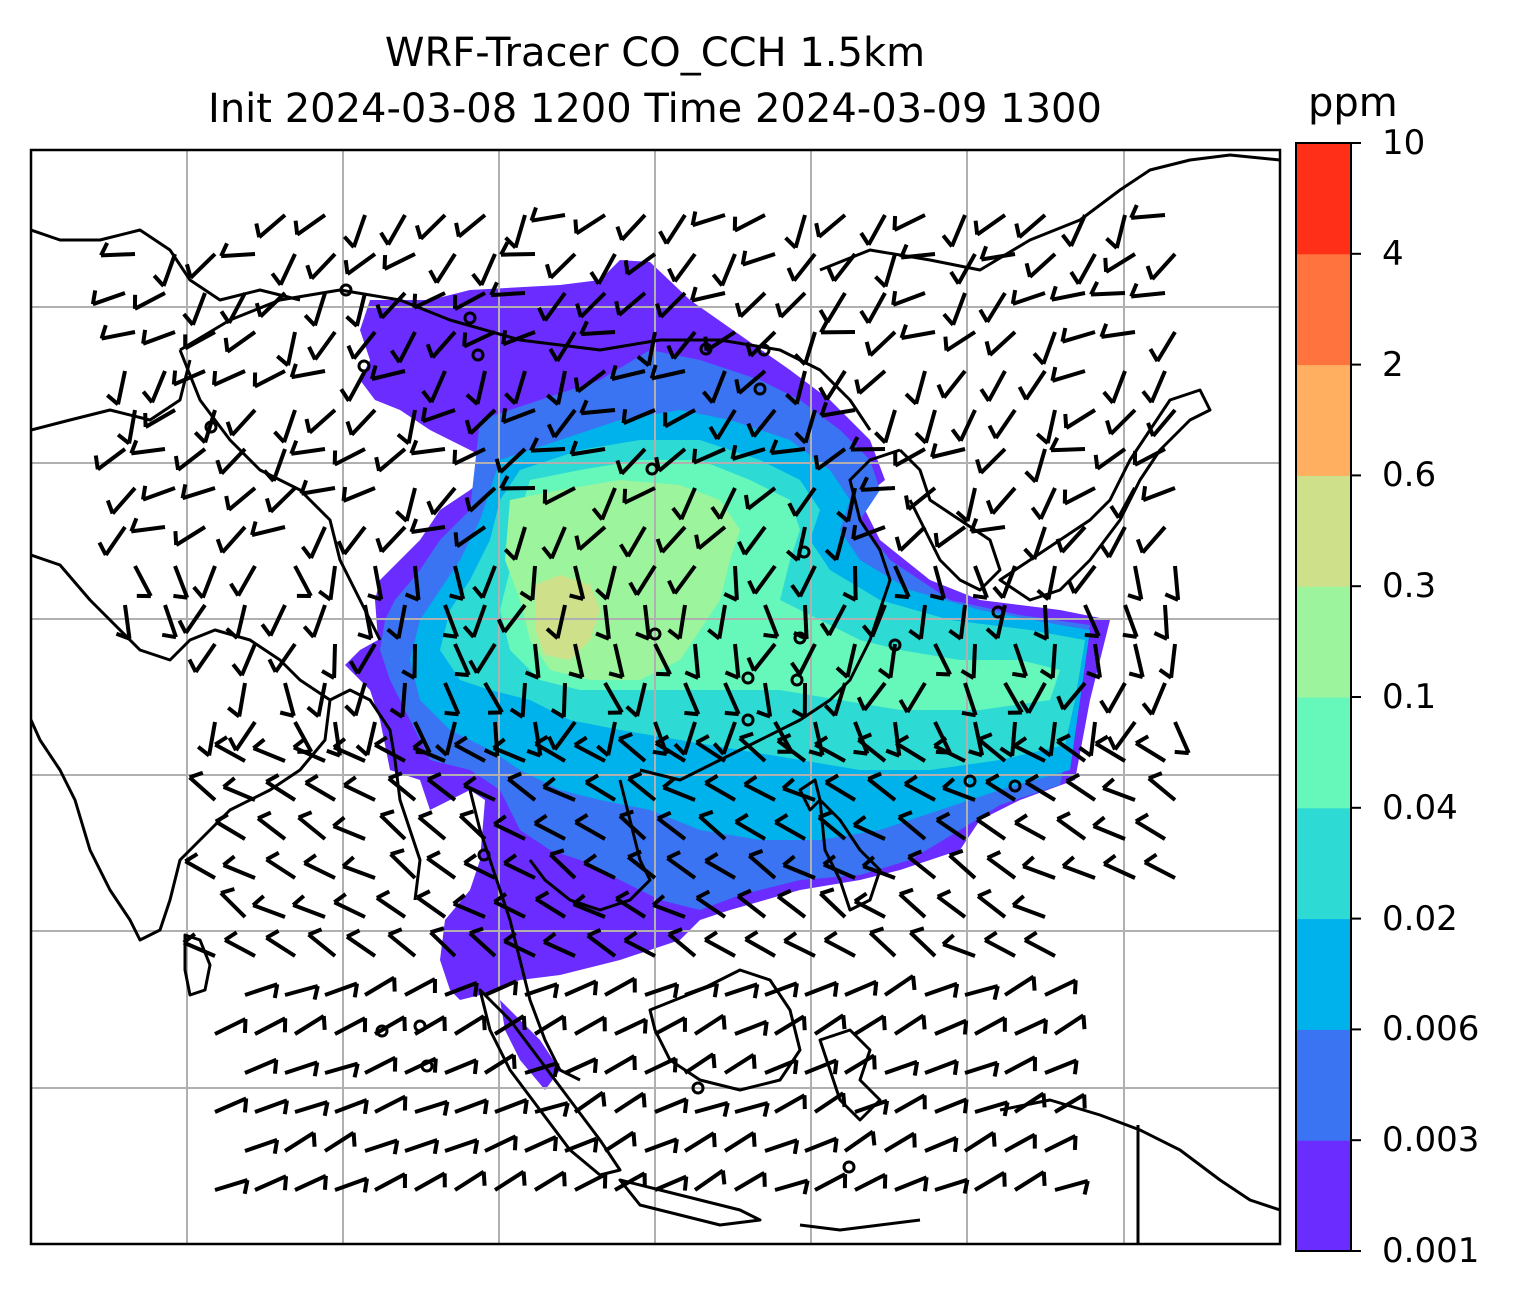  Describe the element at coordinates (860, 1225) in the screenshot. I see `coast-lesser-sunda` at that location.